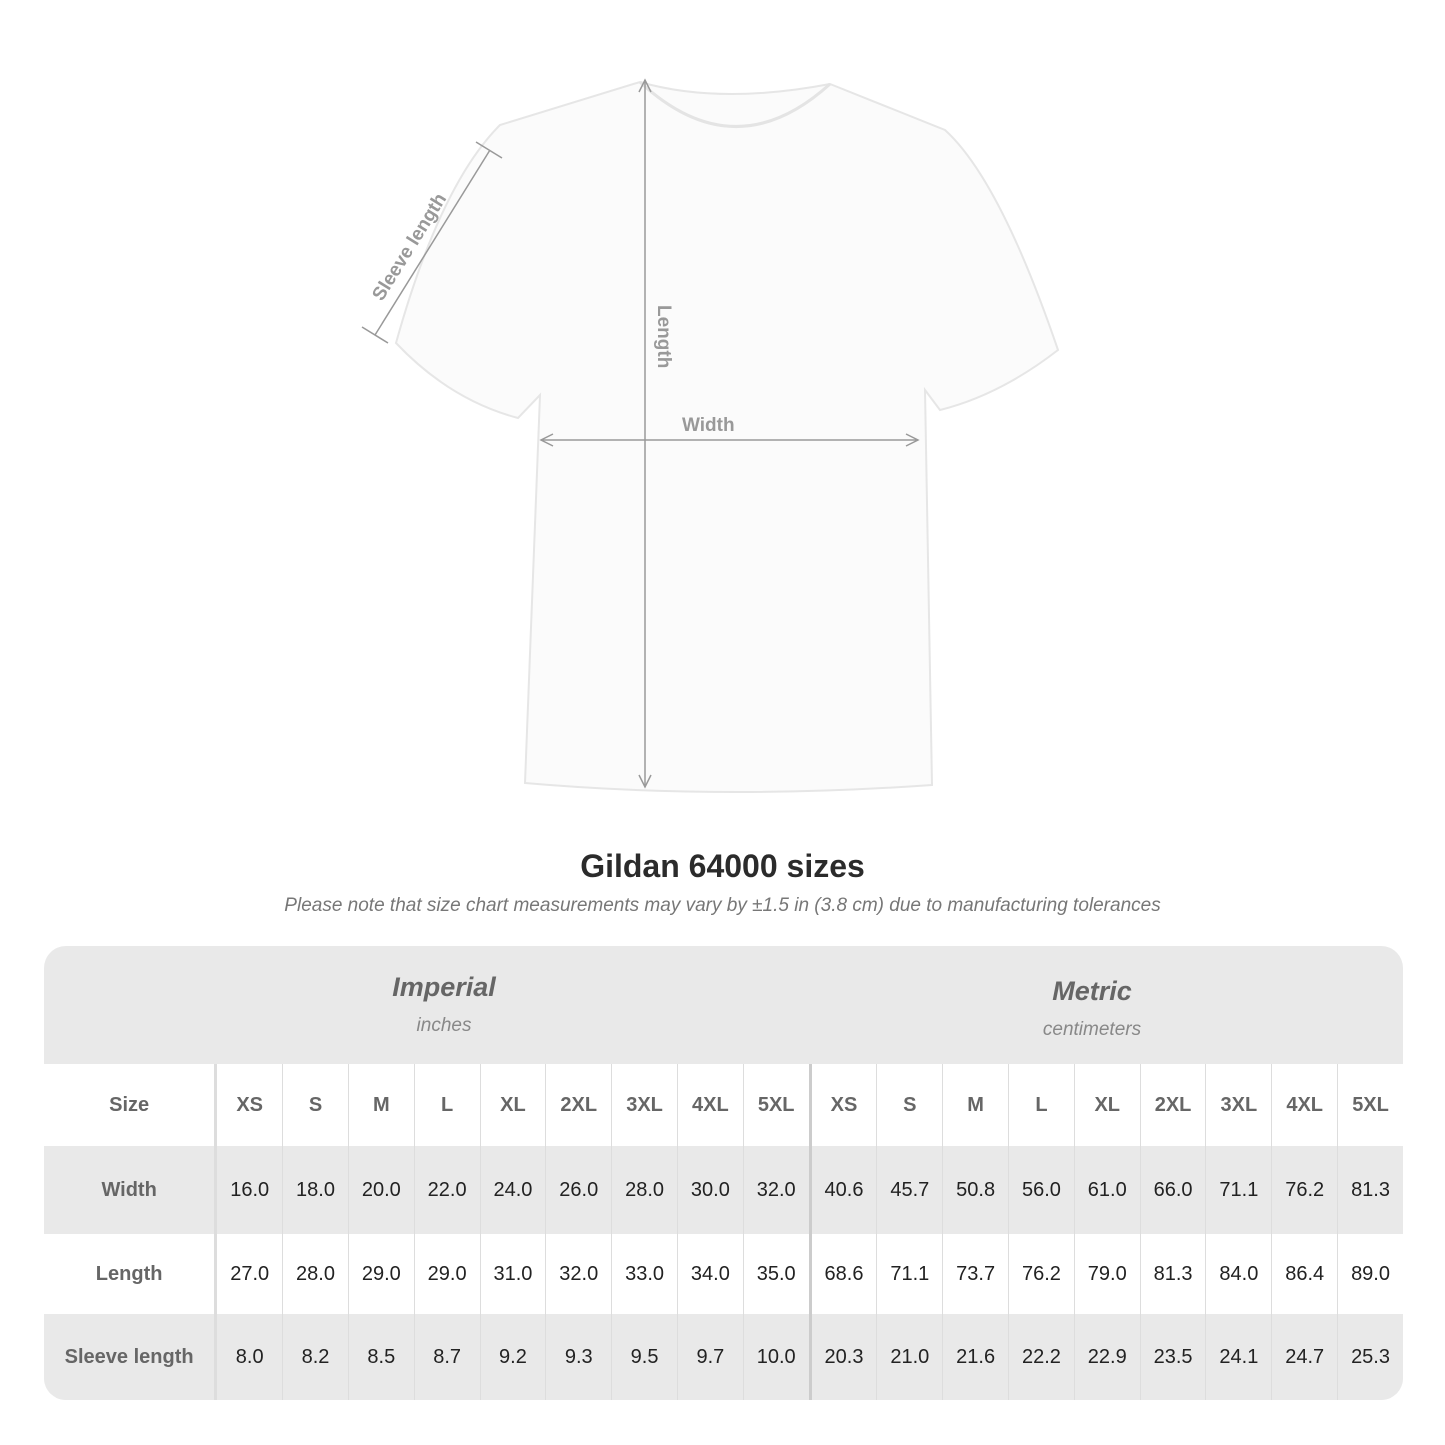 Image resolution: width=1445 pixels, height=1445 pixels. Describe the element at coordinates (776, 1105) in the screenshot. I see `imperial-size-5xl: 5XL` at that location.